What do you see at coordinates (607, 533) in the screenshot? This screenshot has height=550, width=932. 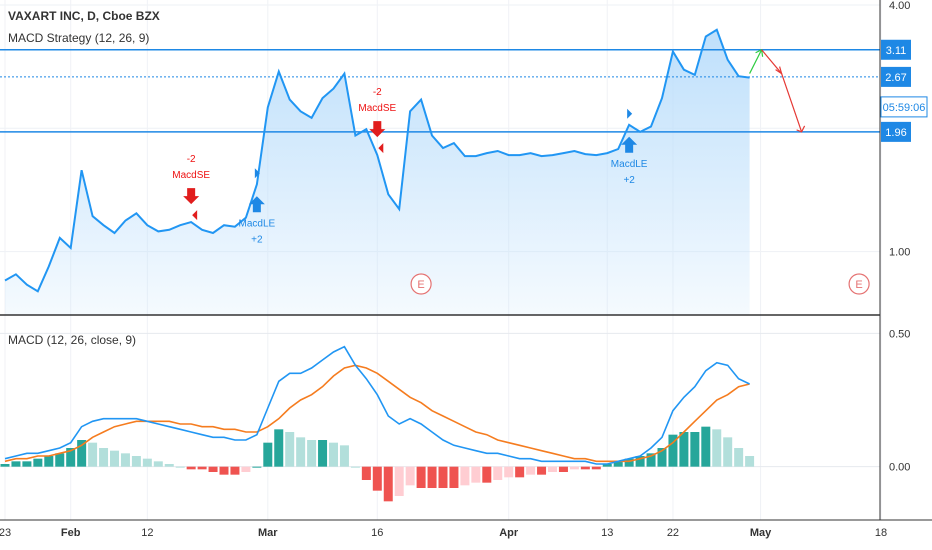 I see `time-tick-label: 13` at bounding box center [607, 533].